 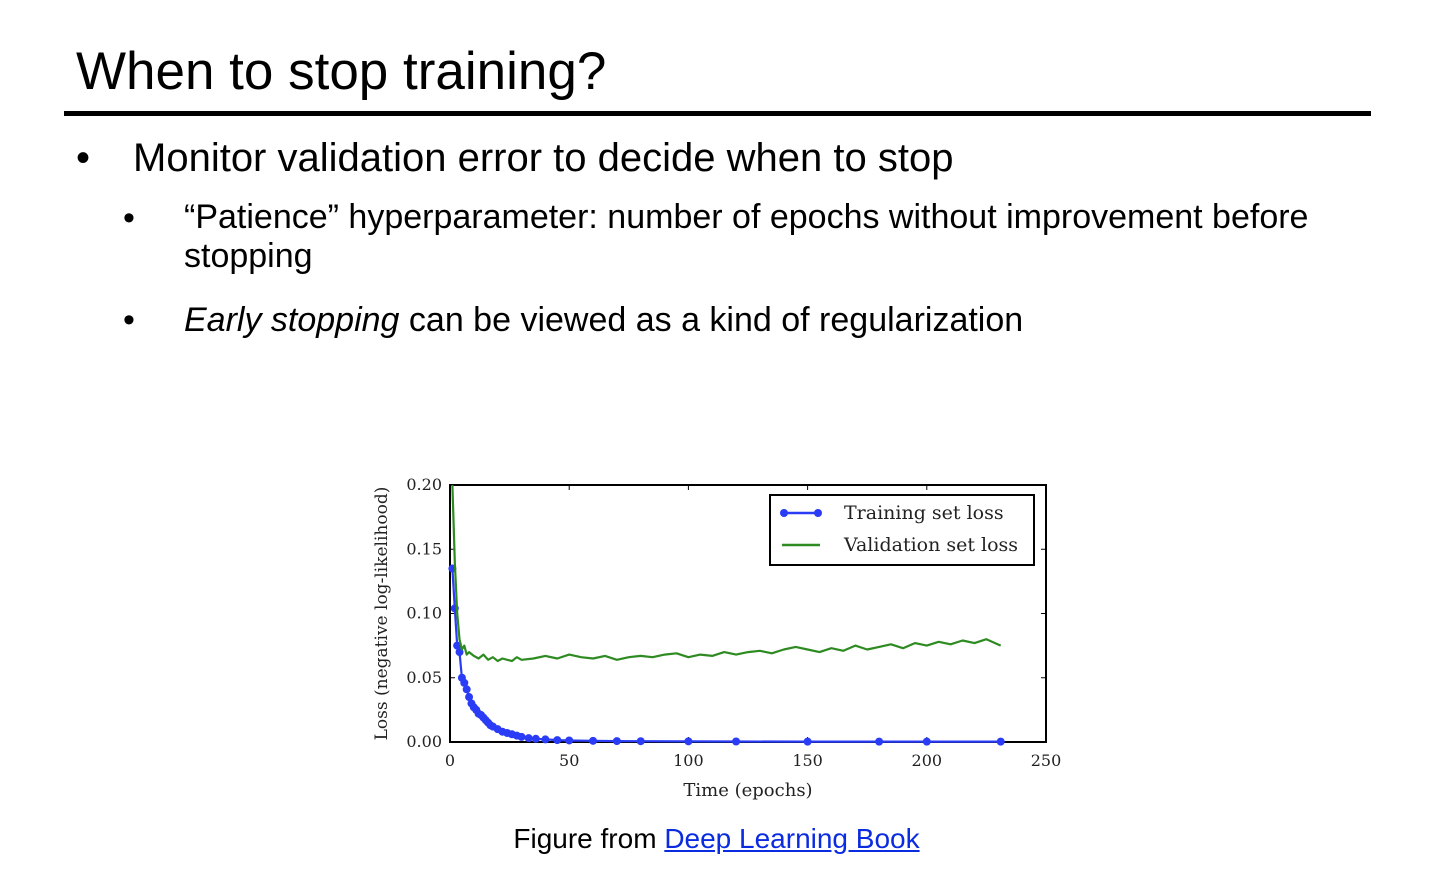 I want to click on x-tick-label: 250, so click(x=1046, y=760).